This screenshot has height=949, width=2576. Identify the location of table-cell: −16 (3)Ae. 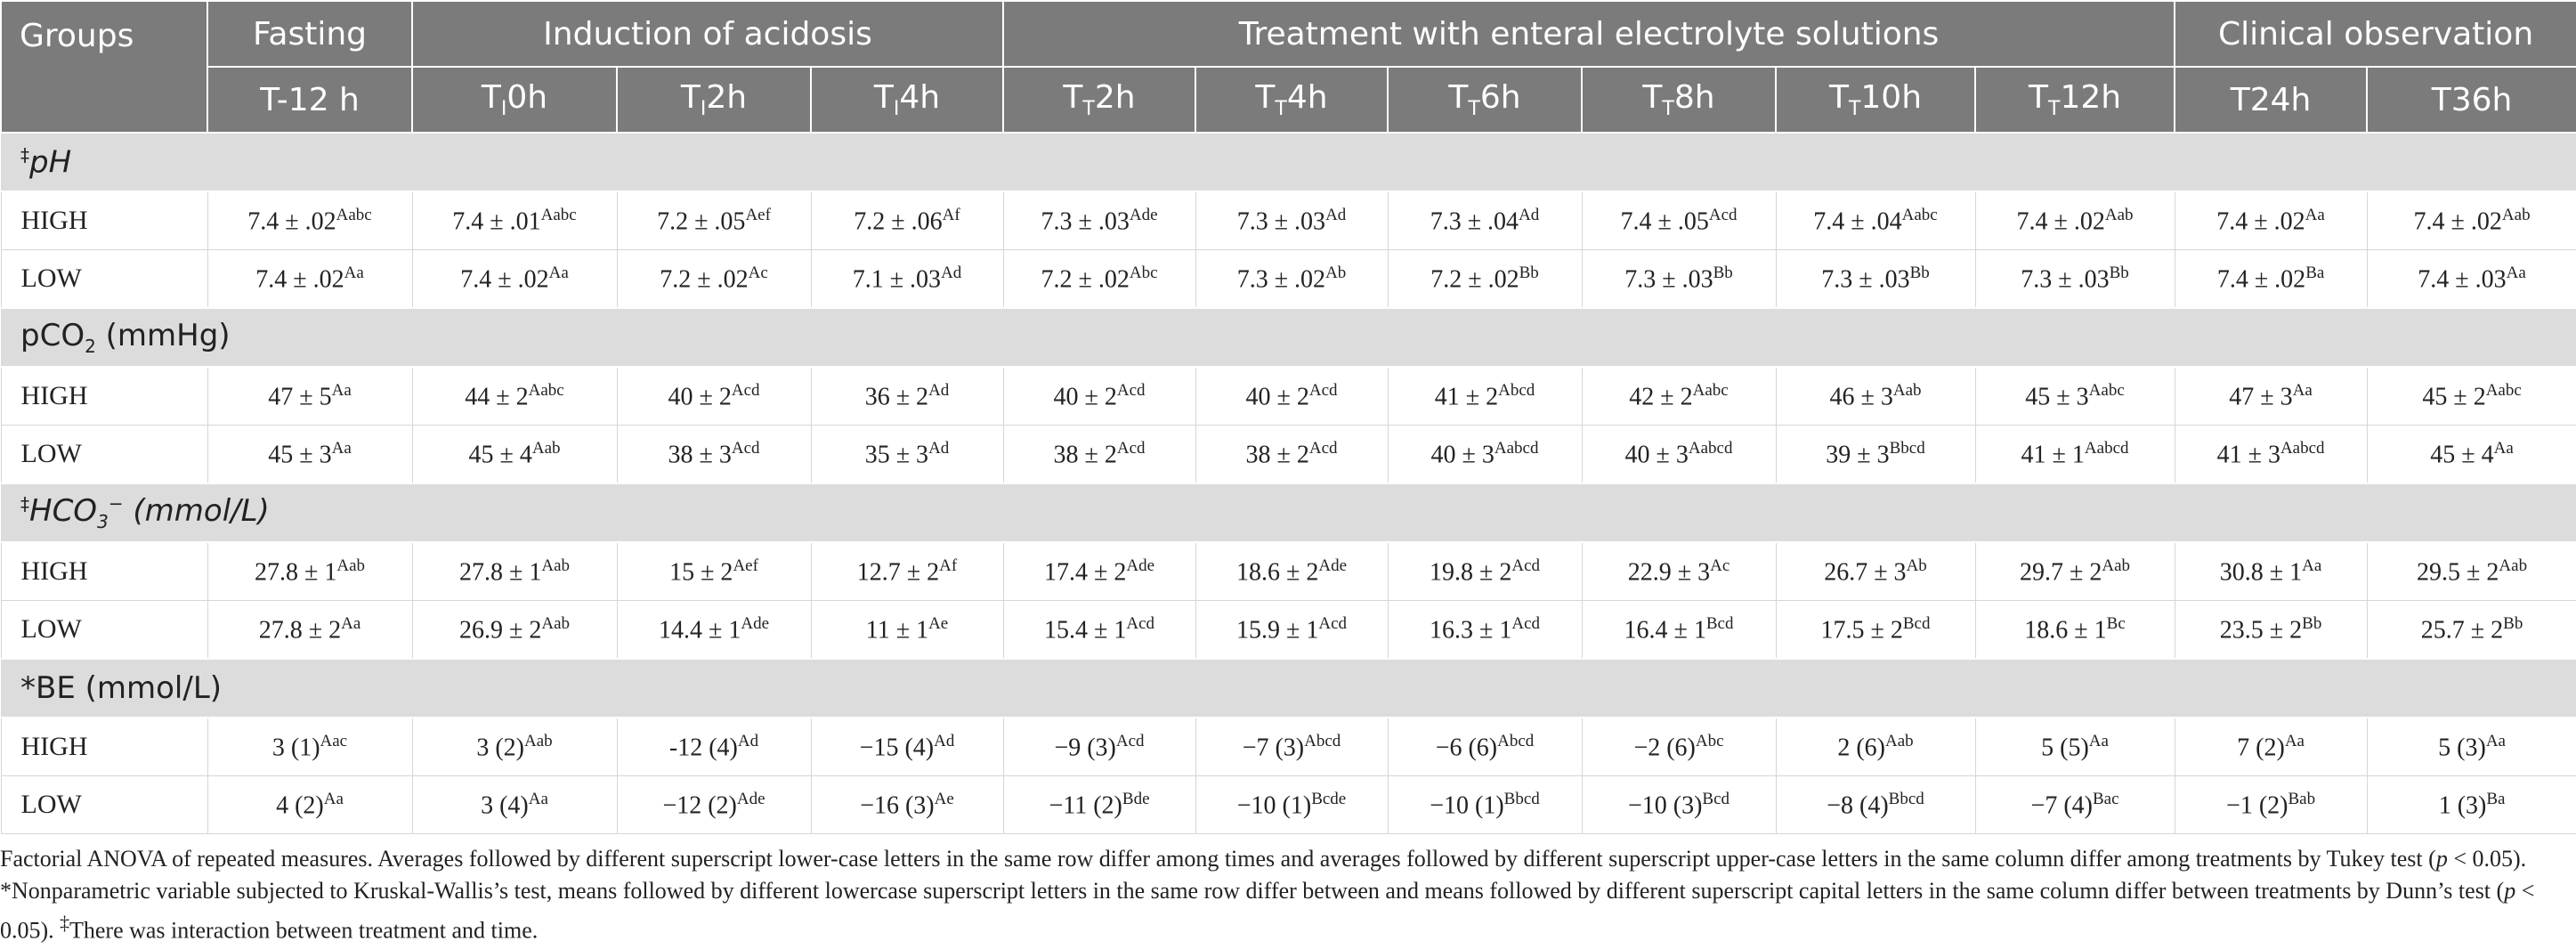
(907, 804).